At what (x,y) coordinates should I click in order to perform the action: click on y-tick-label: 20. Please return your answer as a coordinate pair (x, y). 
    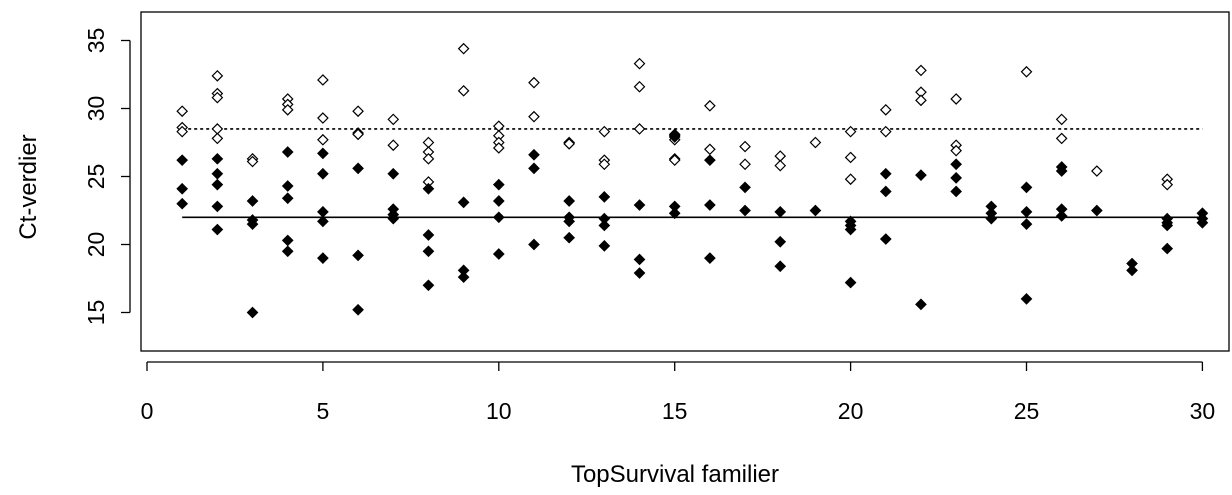
    Looking at the image, I should click on (96, 245).